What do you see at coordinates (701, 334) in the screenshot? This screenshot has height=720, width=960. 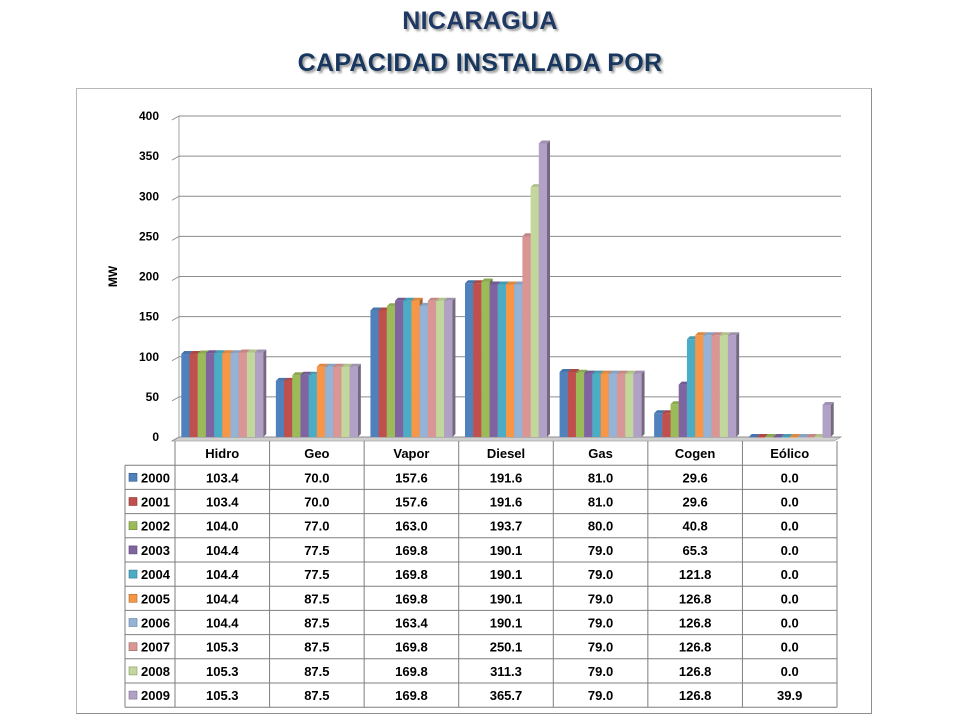 I see `bar-top-Cogen-2005` at bounding box center [701, 334].